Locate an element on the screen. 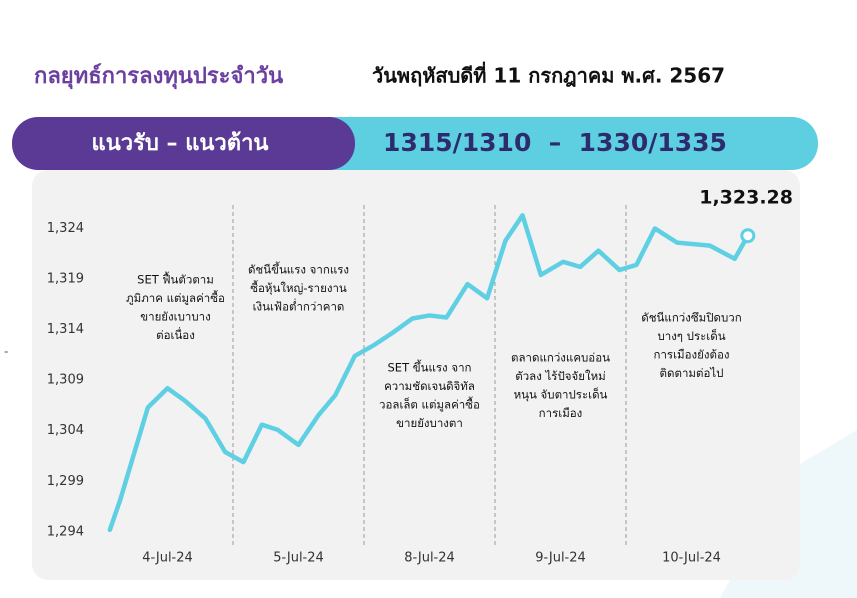 The width and height of the screenshot is (857, 598). annotation: ขายยังบางตา is located at coordinates (429, 423).